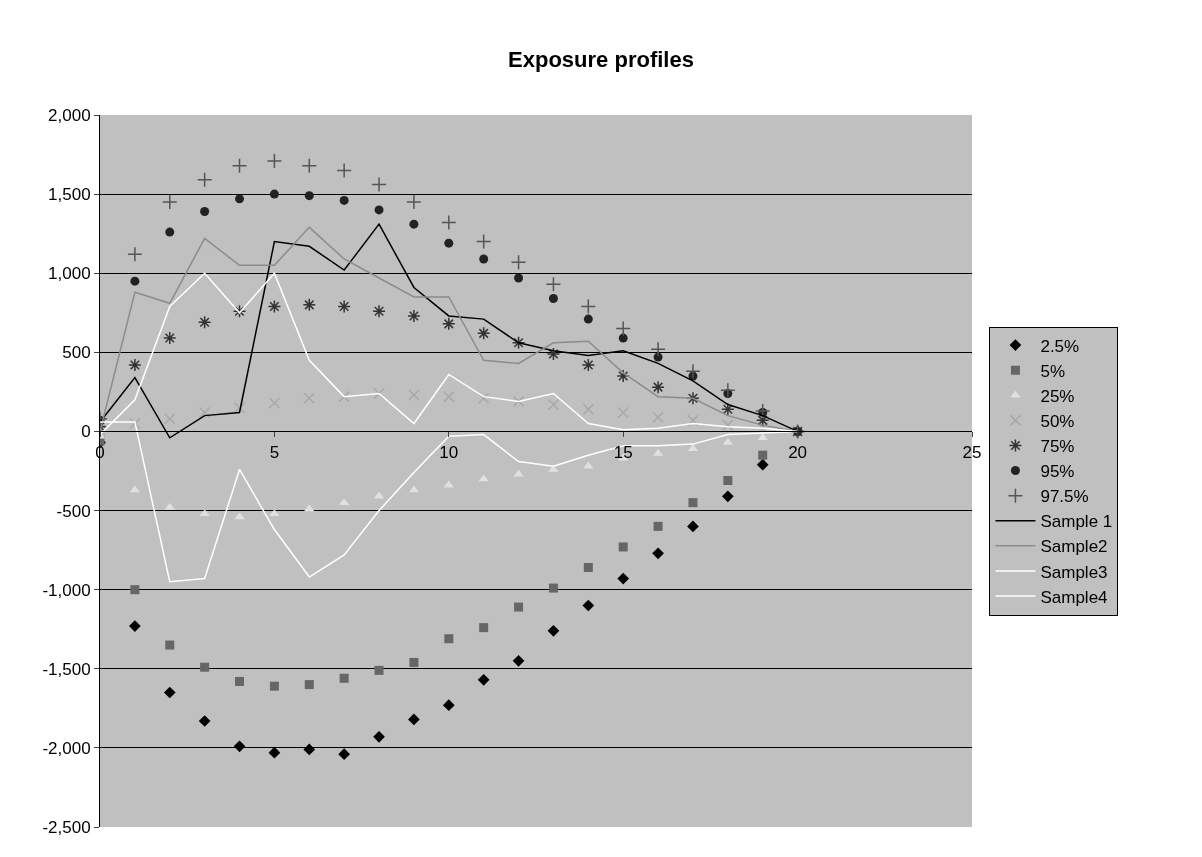  What do you see at coordinates (76, 353) in the screenshot?
I see `y-tick-label: 500` at bounding box center [76, 353].